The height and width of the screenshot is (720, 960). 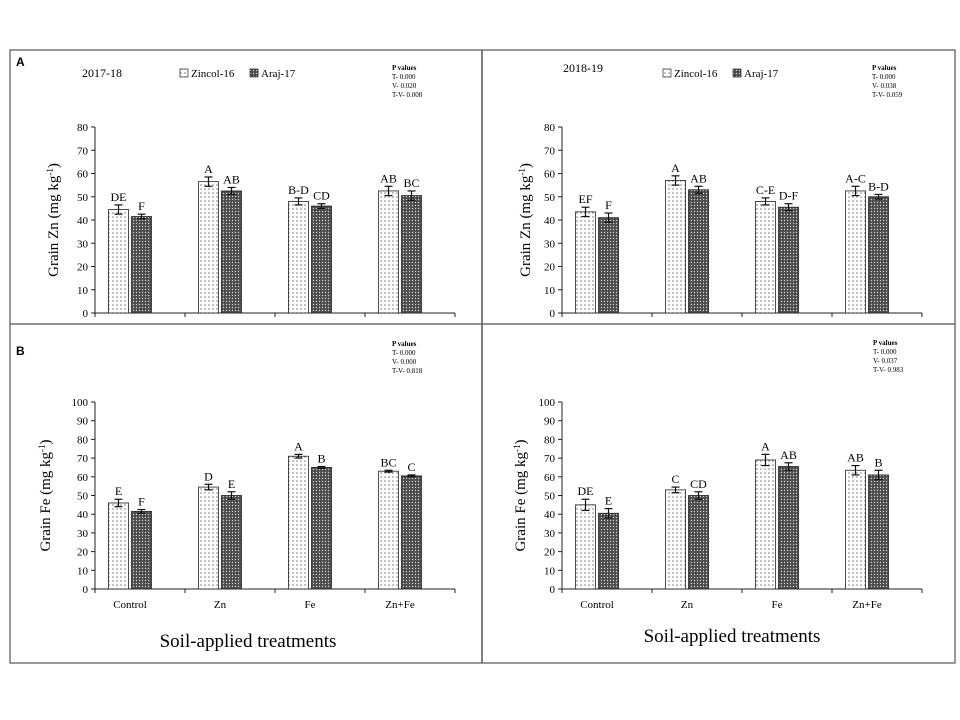 I want to click on p-values-line: V- 0.038, so click(x=884, y=86).